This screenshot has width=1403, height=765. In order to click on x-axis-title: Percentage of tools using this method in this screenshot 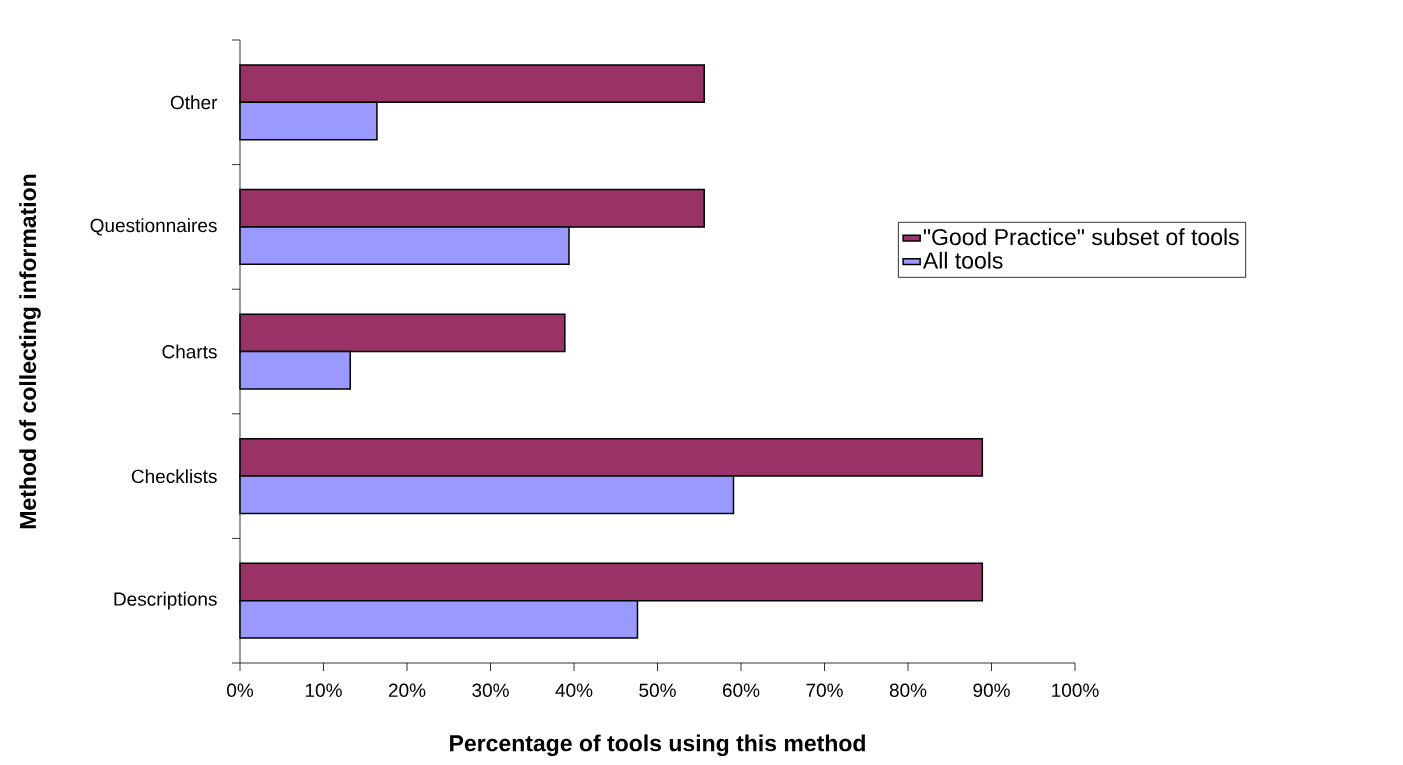, I will do `click(657, 745)`.